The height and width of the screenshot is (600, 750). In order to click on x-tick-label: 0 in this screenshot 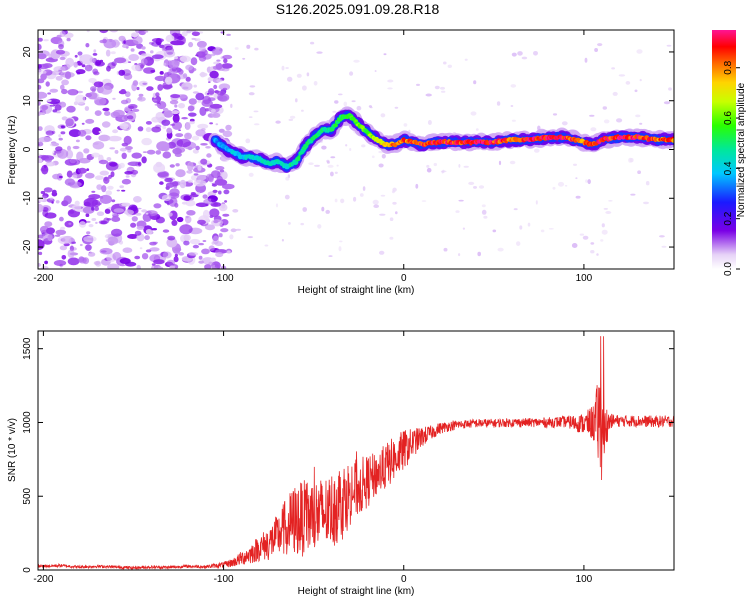, I will do `click(404, 278)`.